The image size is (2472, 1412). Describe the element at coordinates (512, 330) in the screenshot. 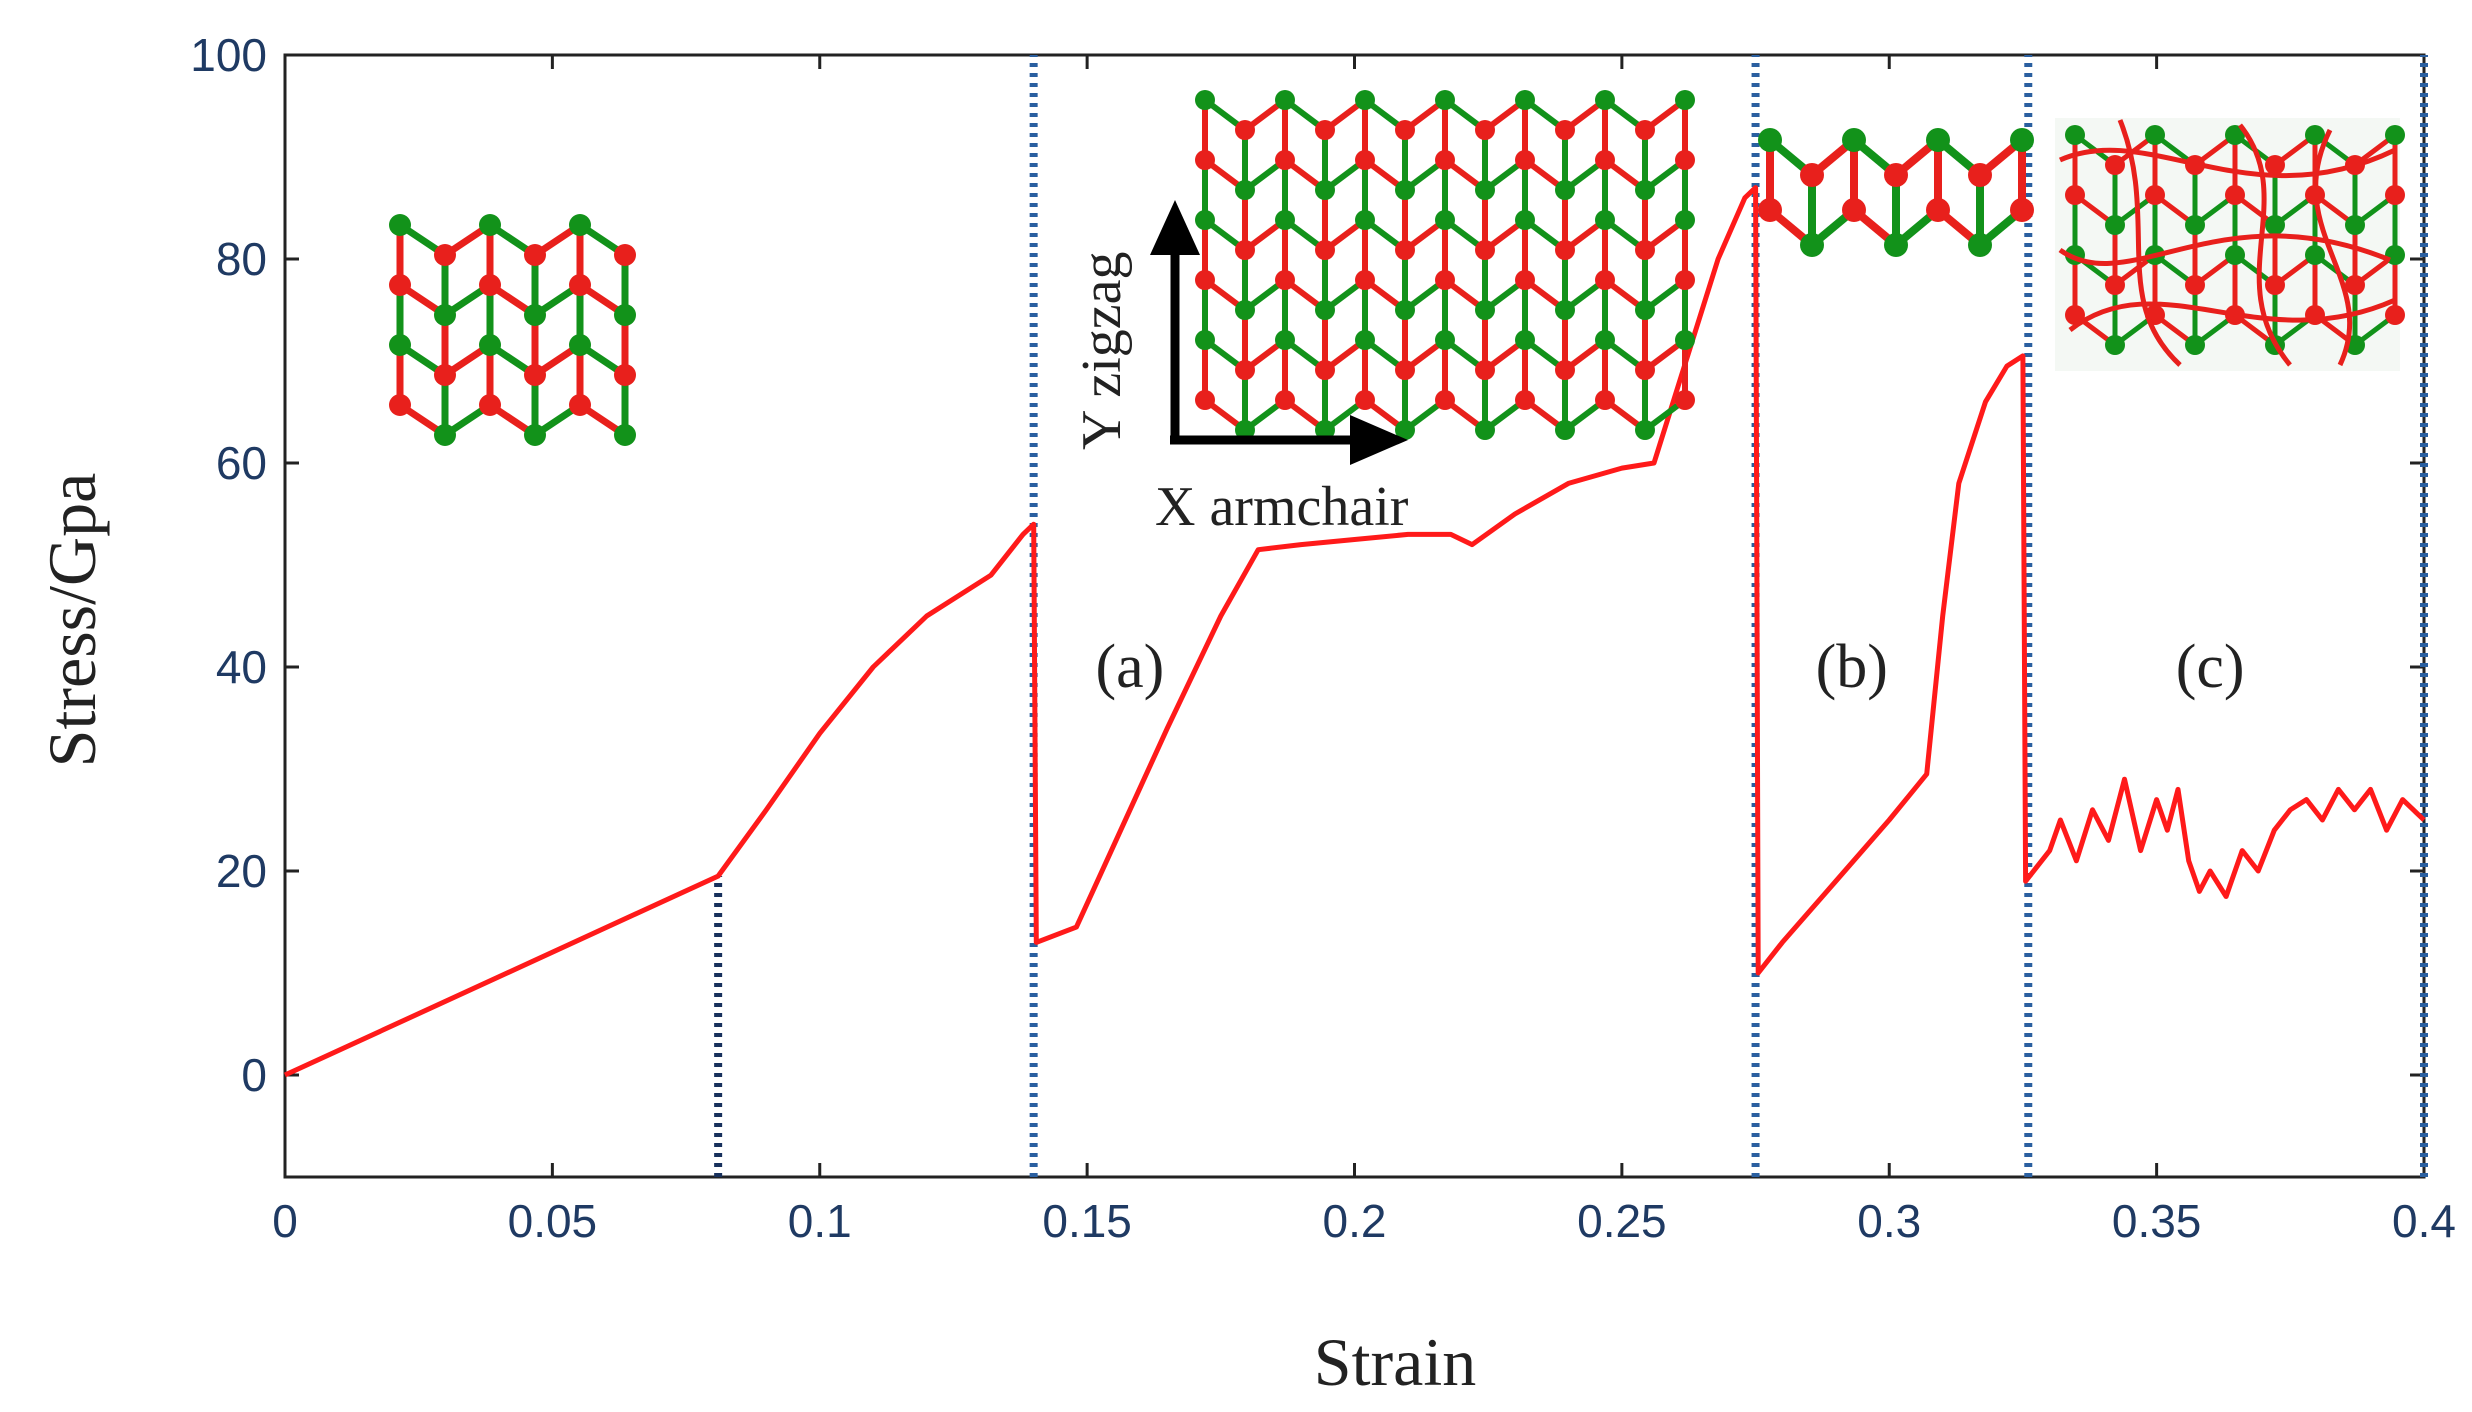

I see `lattice-inset-initial` at that location.